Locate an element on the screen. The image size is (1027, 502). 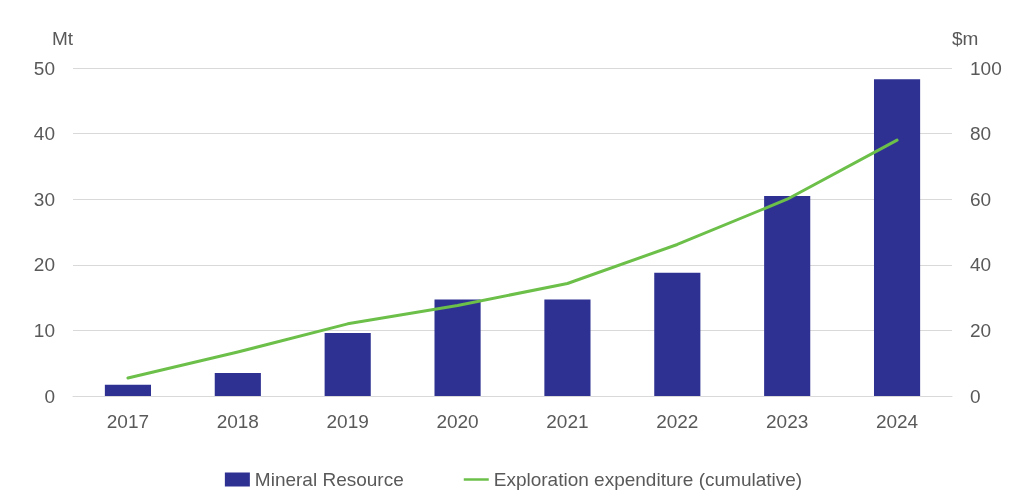
y-axis-title: Mt is located at coordinates (62, 38).